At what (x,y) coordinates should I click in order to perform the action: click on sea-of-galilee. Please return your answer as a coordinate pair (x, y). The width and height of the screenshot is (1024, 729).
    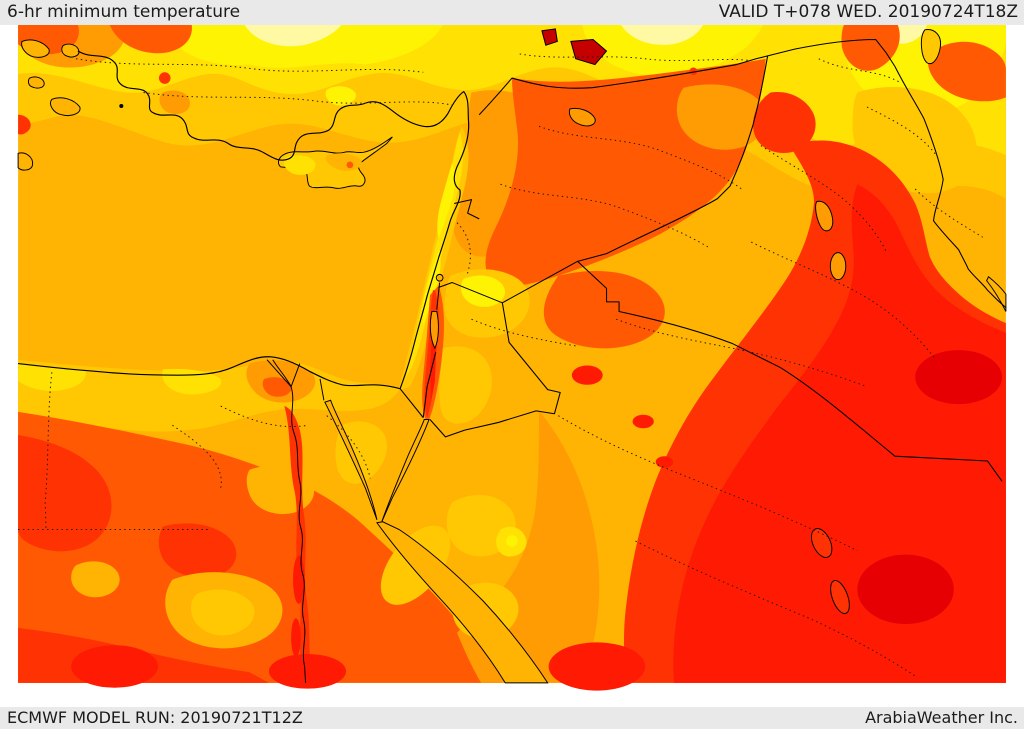
    Looking at the image, I should click on (439, 277).